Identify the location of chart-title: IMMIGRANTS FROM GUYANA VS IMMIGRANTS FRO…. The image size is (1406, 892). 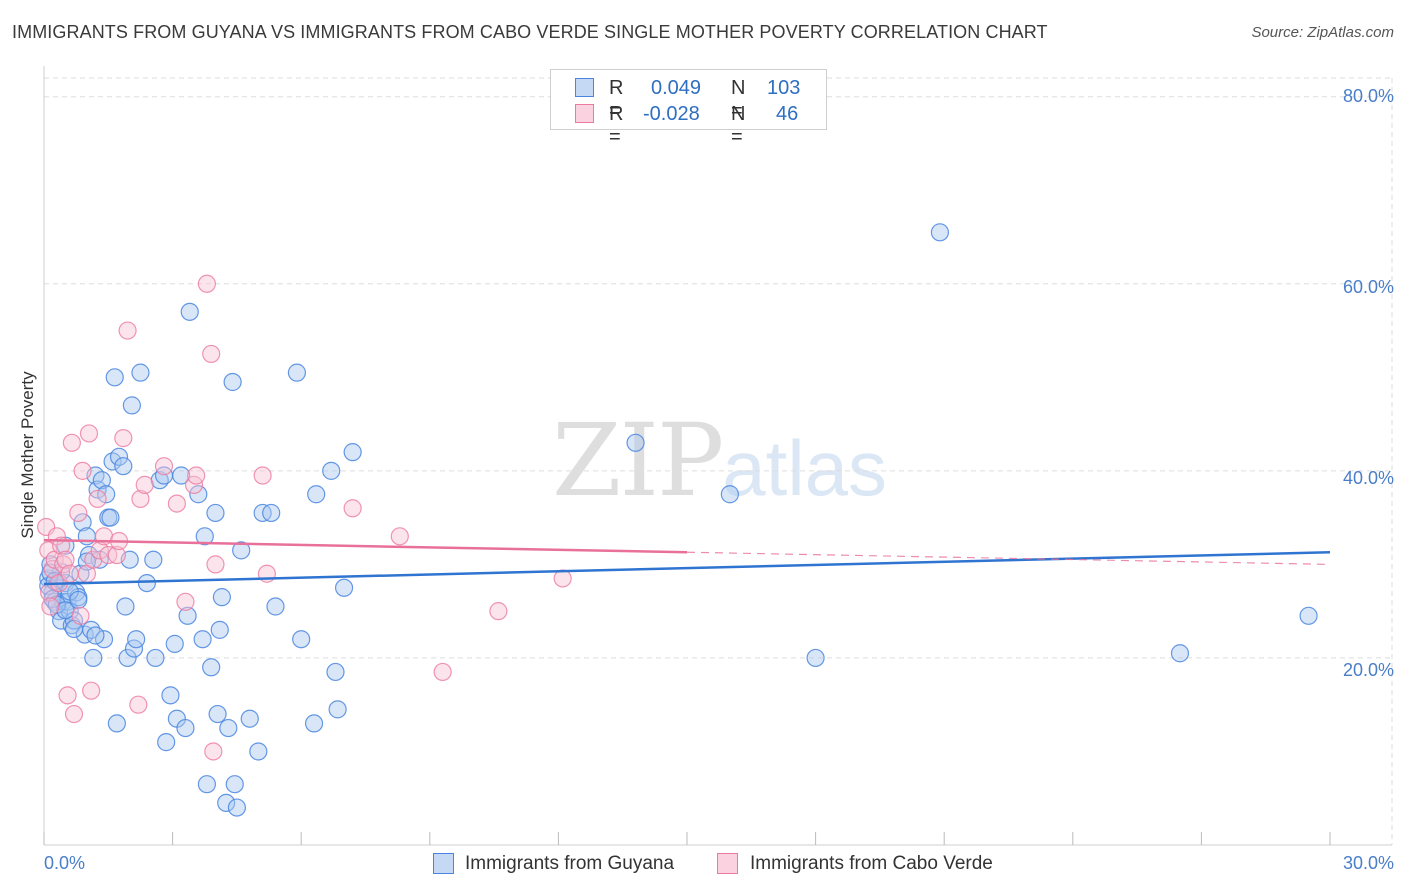
(530, 32).